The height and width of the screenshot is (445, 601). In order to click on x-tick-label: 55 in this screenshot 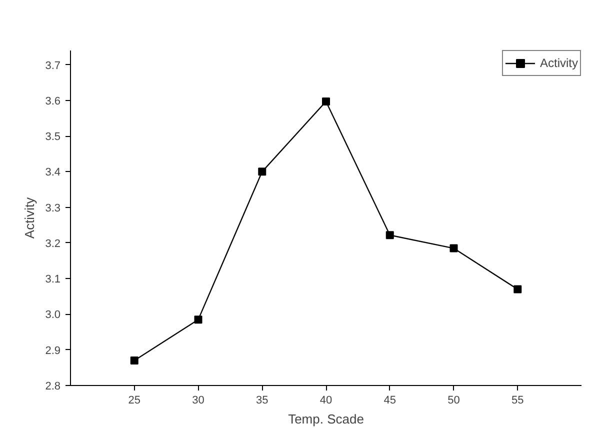, I will do `click(518, 400)`.